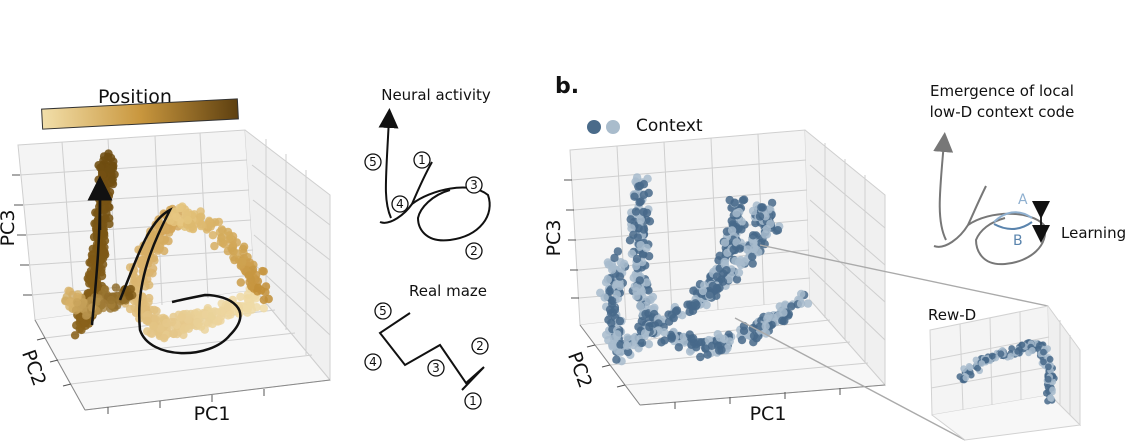  What do you see at coordinates (373, 162) in the screenshot?
I see `neural-marker-5: 5` at bounding box center [373, 162].